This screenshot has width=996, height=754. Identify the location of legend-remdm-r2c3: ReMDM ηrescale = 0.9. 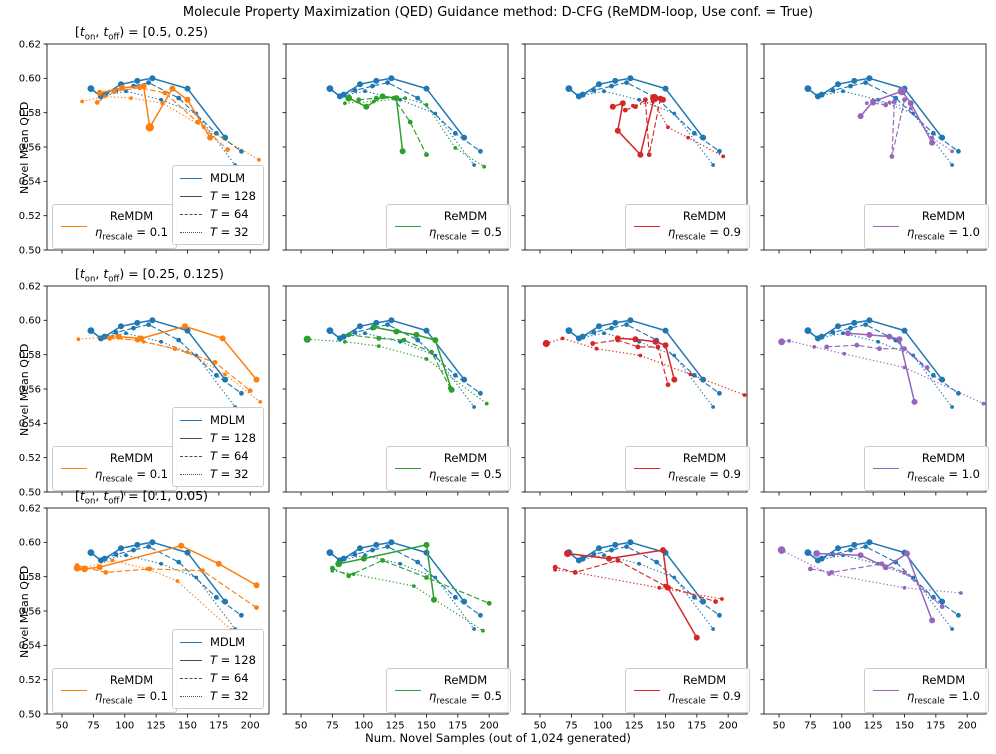
(687, 469).